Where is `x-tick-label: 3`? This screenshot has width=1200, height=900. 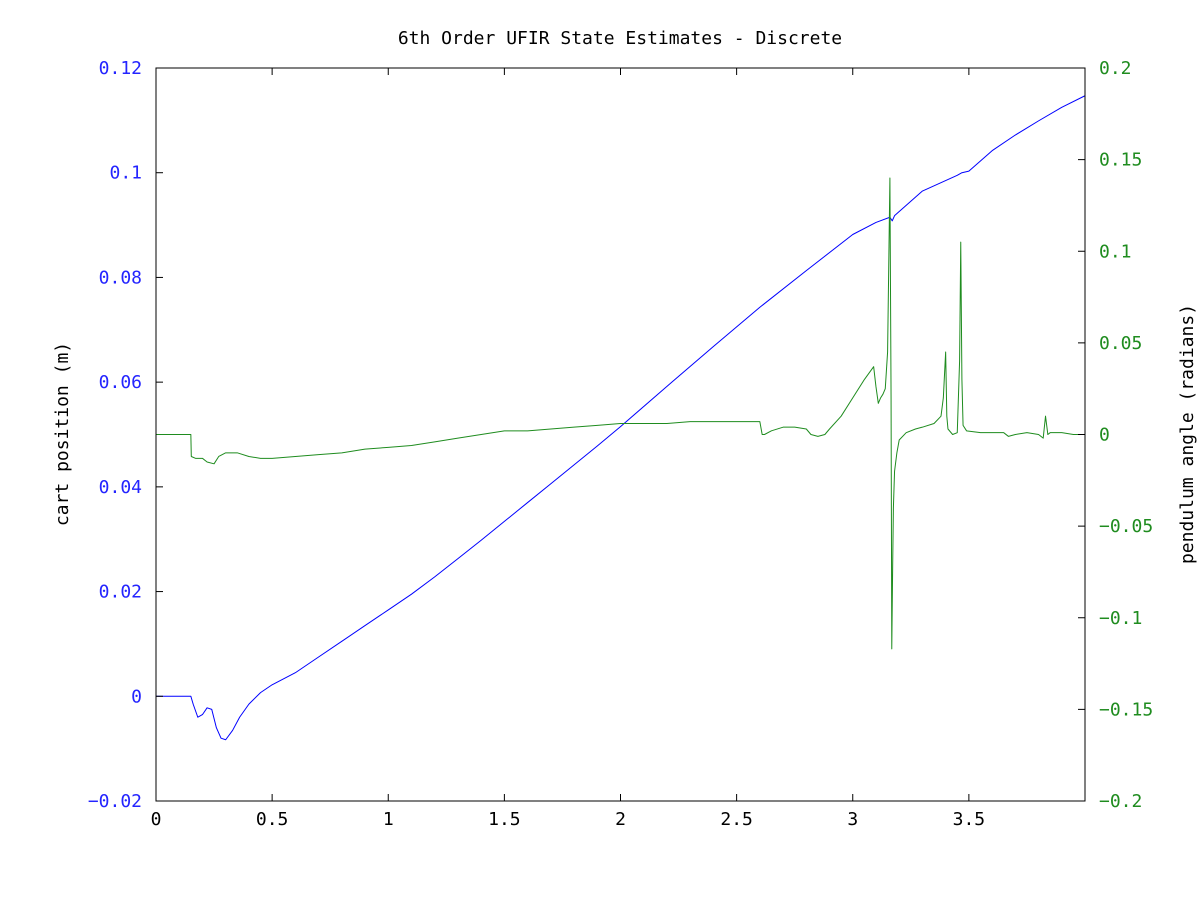 x-tick-label: 3 is located at coordinates (852, 819).